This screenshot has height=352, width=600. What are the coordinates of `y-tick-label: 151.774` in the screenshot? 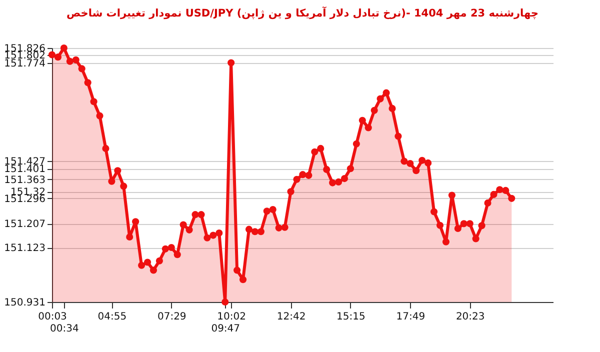 It's located at (25, 64).